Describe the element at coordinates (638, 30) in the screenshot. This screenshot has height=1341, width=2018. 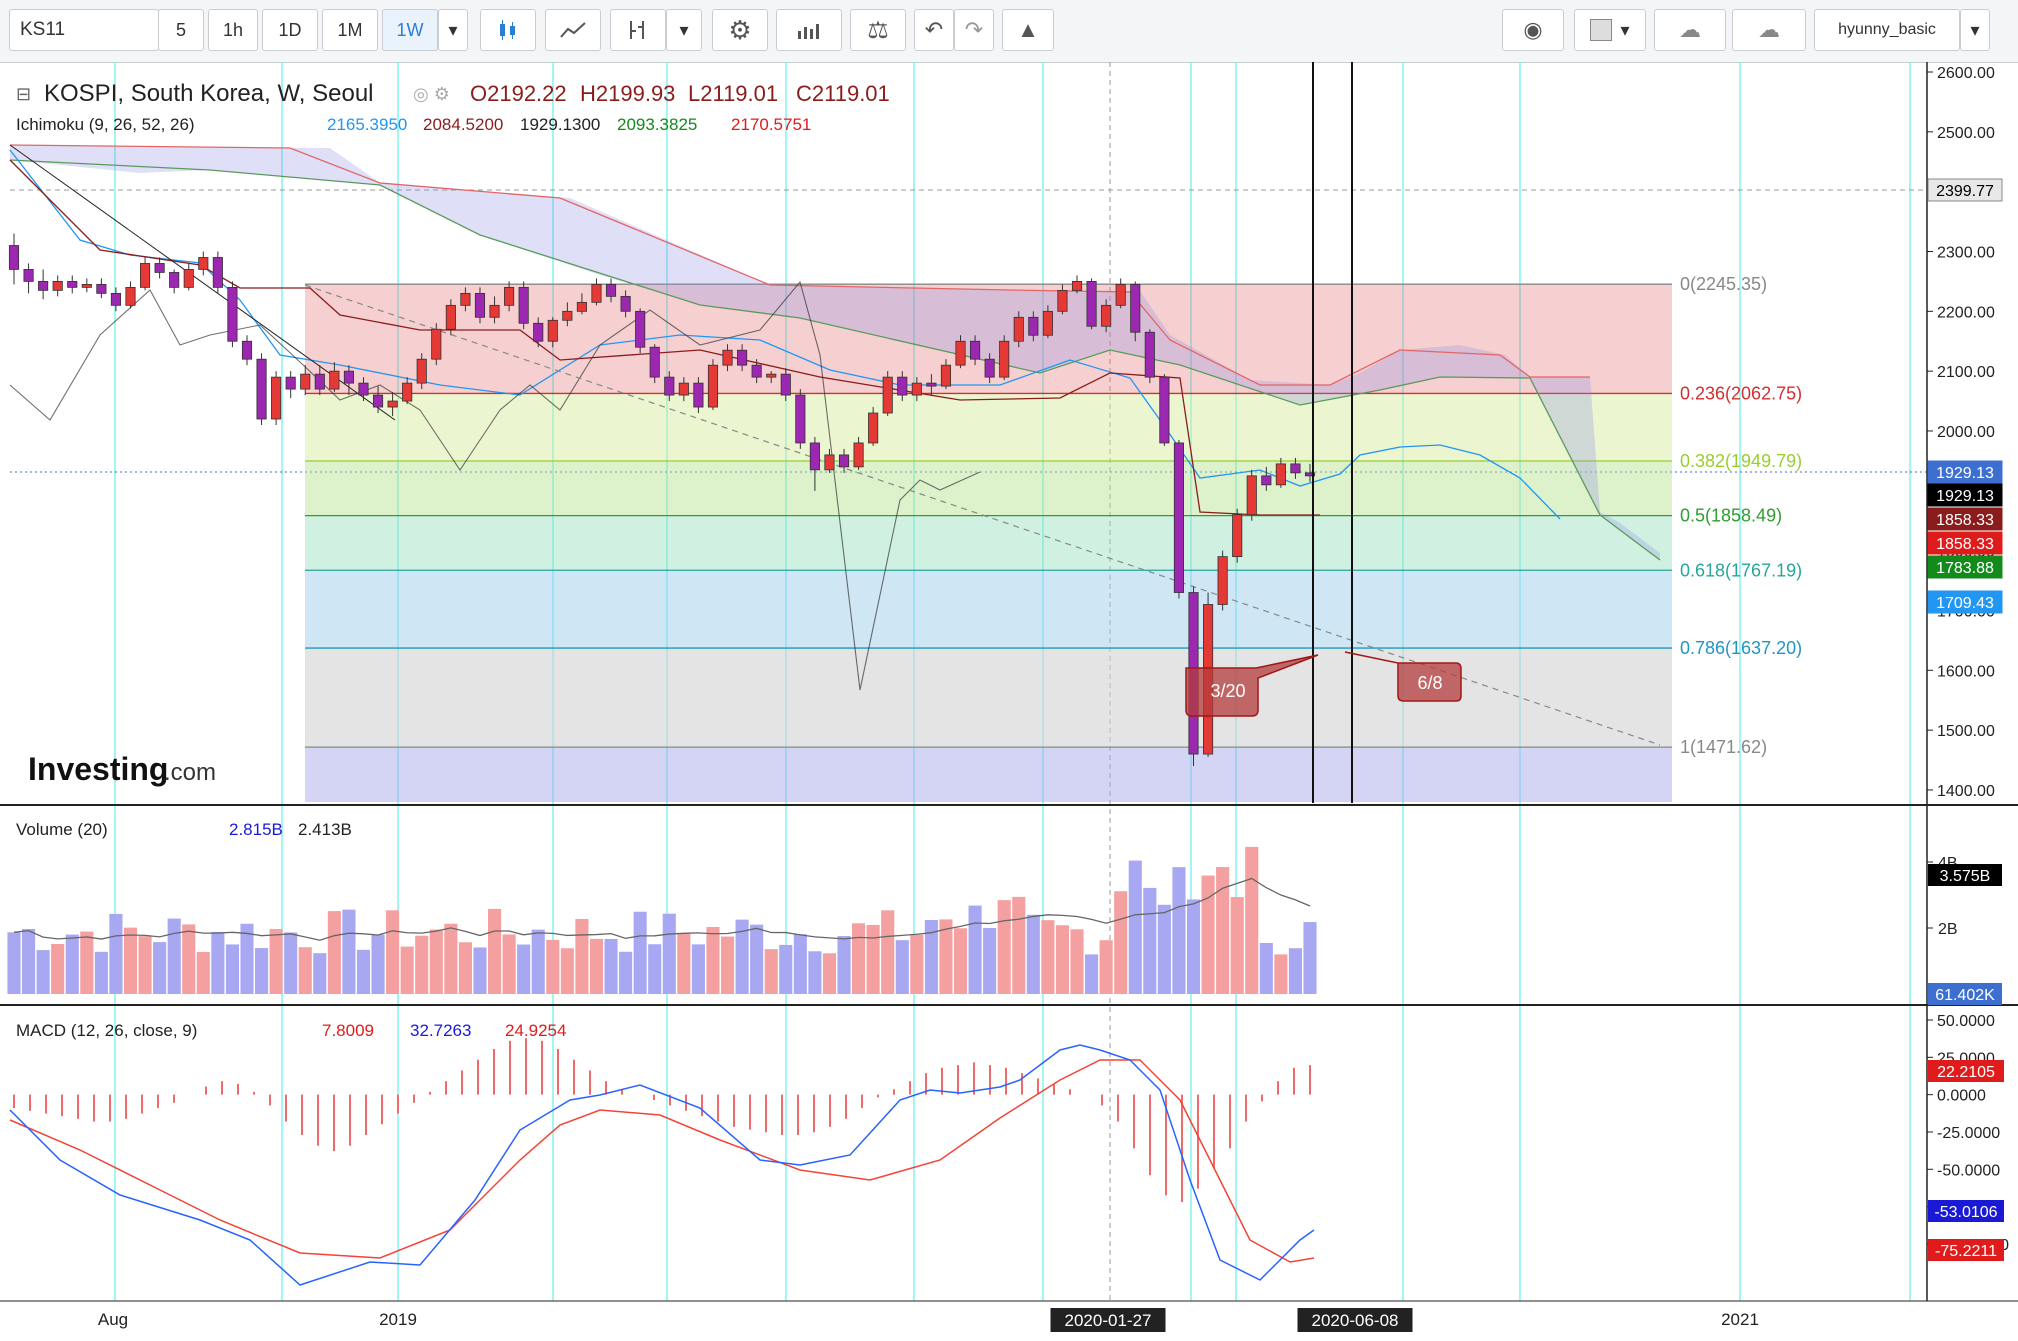
I see `indicators-button` at that location.